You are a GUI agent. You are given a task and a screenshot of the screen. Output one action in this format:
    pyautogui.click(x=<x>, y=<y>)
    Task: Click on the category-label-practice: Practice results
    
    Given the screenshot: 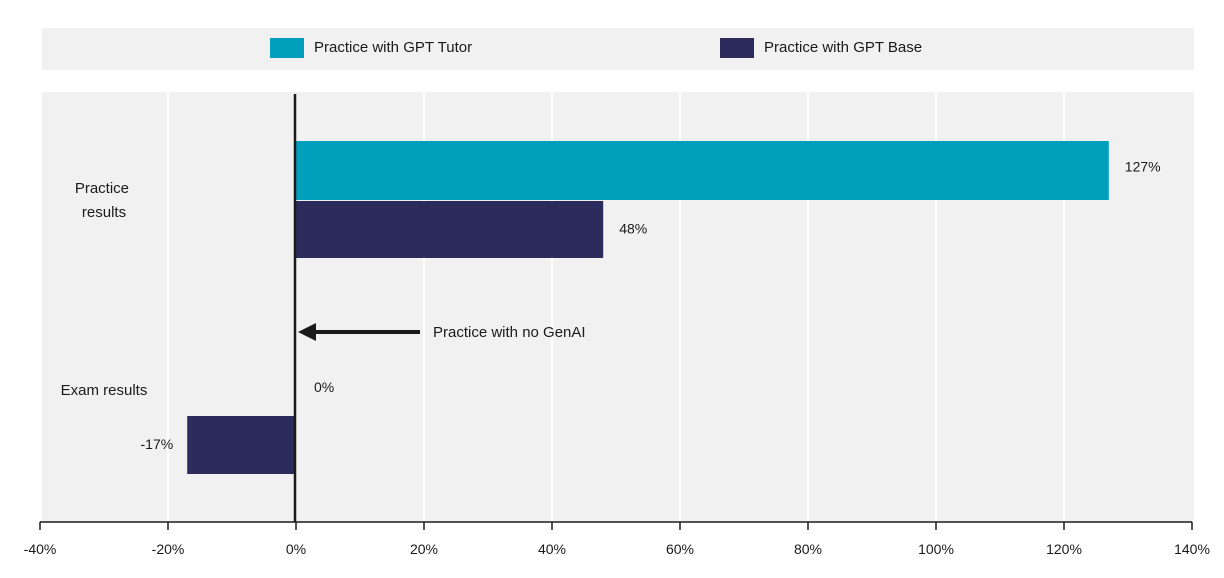 What is the action you would take?
    pyautogui.click(x=104, y=200)
    